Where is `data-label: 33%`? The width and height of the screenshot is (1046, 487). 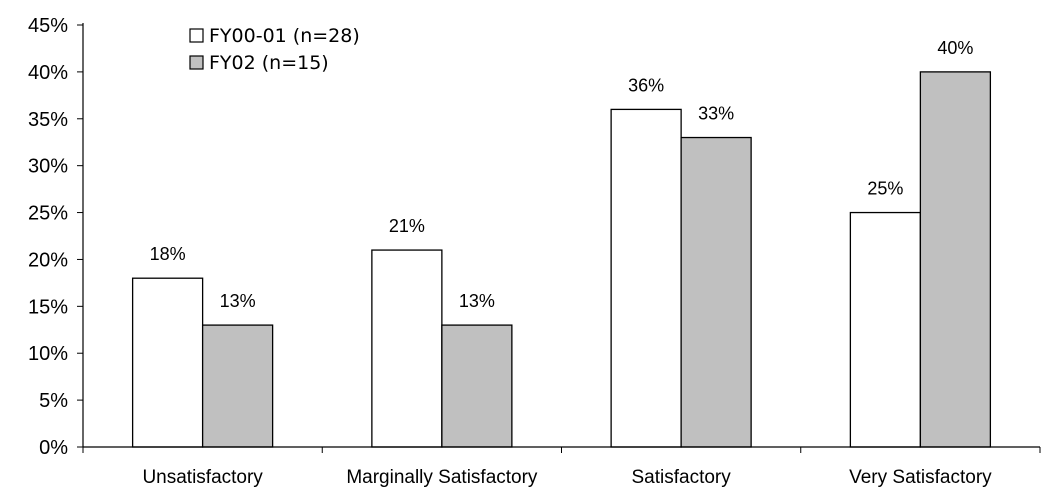
data-label: 33% is located at coordinates (716, 114).